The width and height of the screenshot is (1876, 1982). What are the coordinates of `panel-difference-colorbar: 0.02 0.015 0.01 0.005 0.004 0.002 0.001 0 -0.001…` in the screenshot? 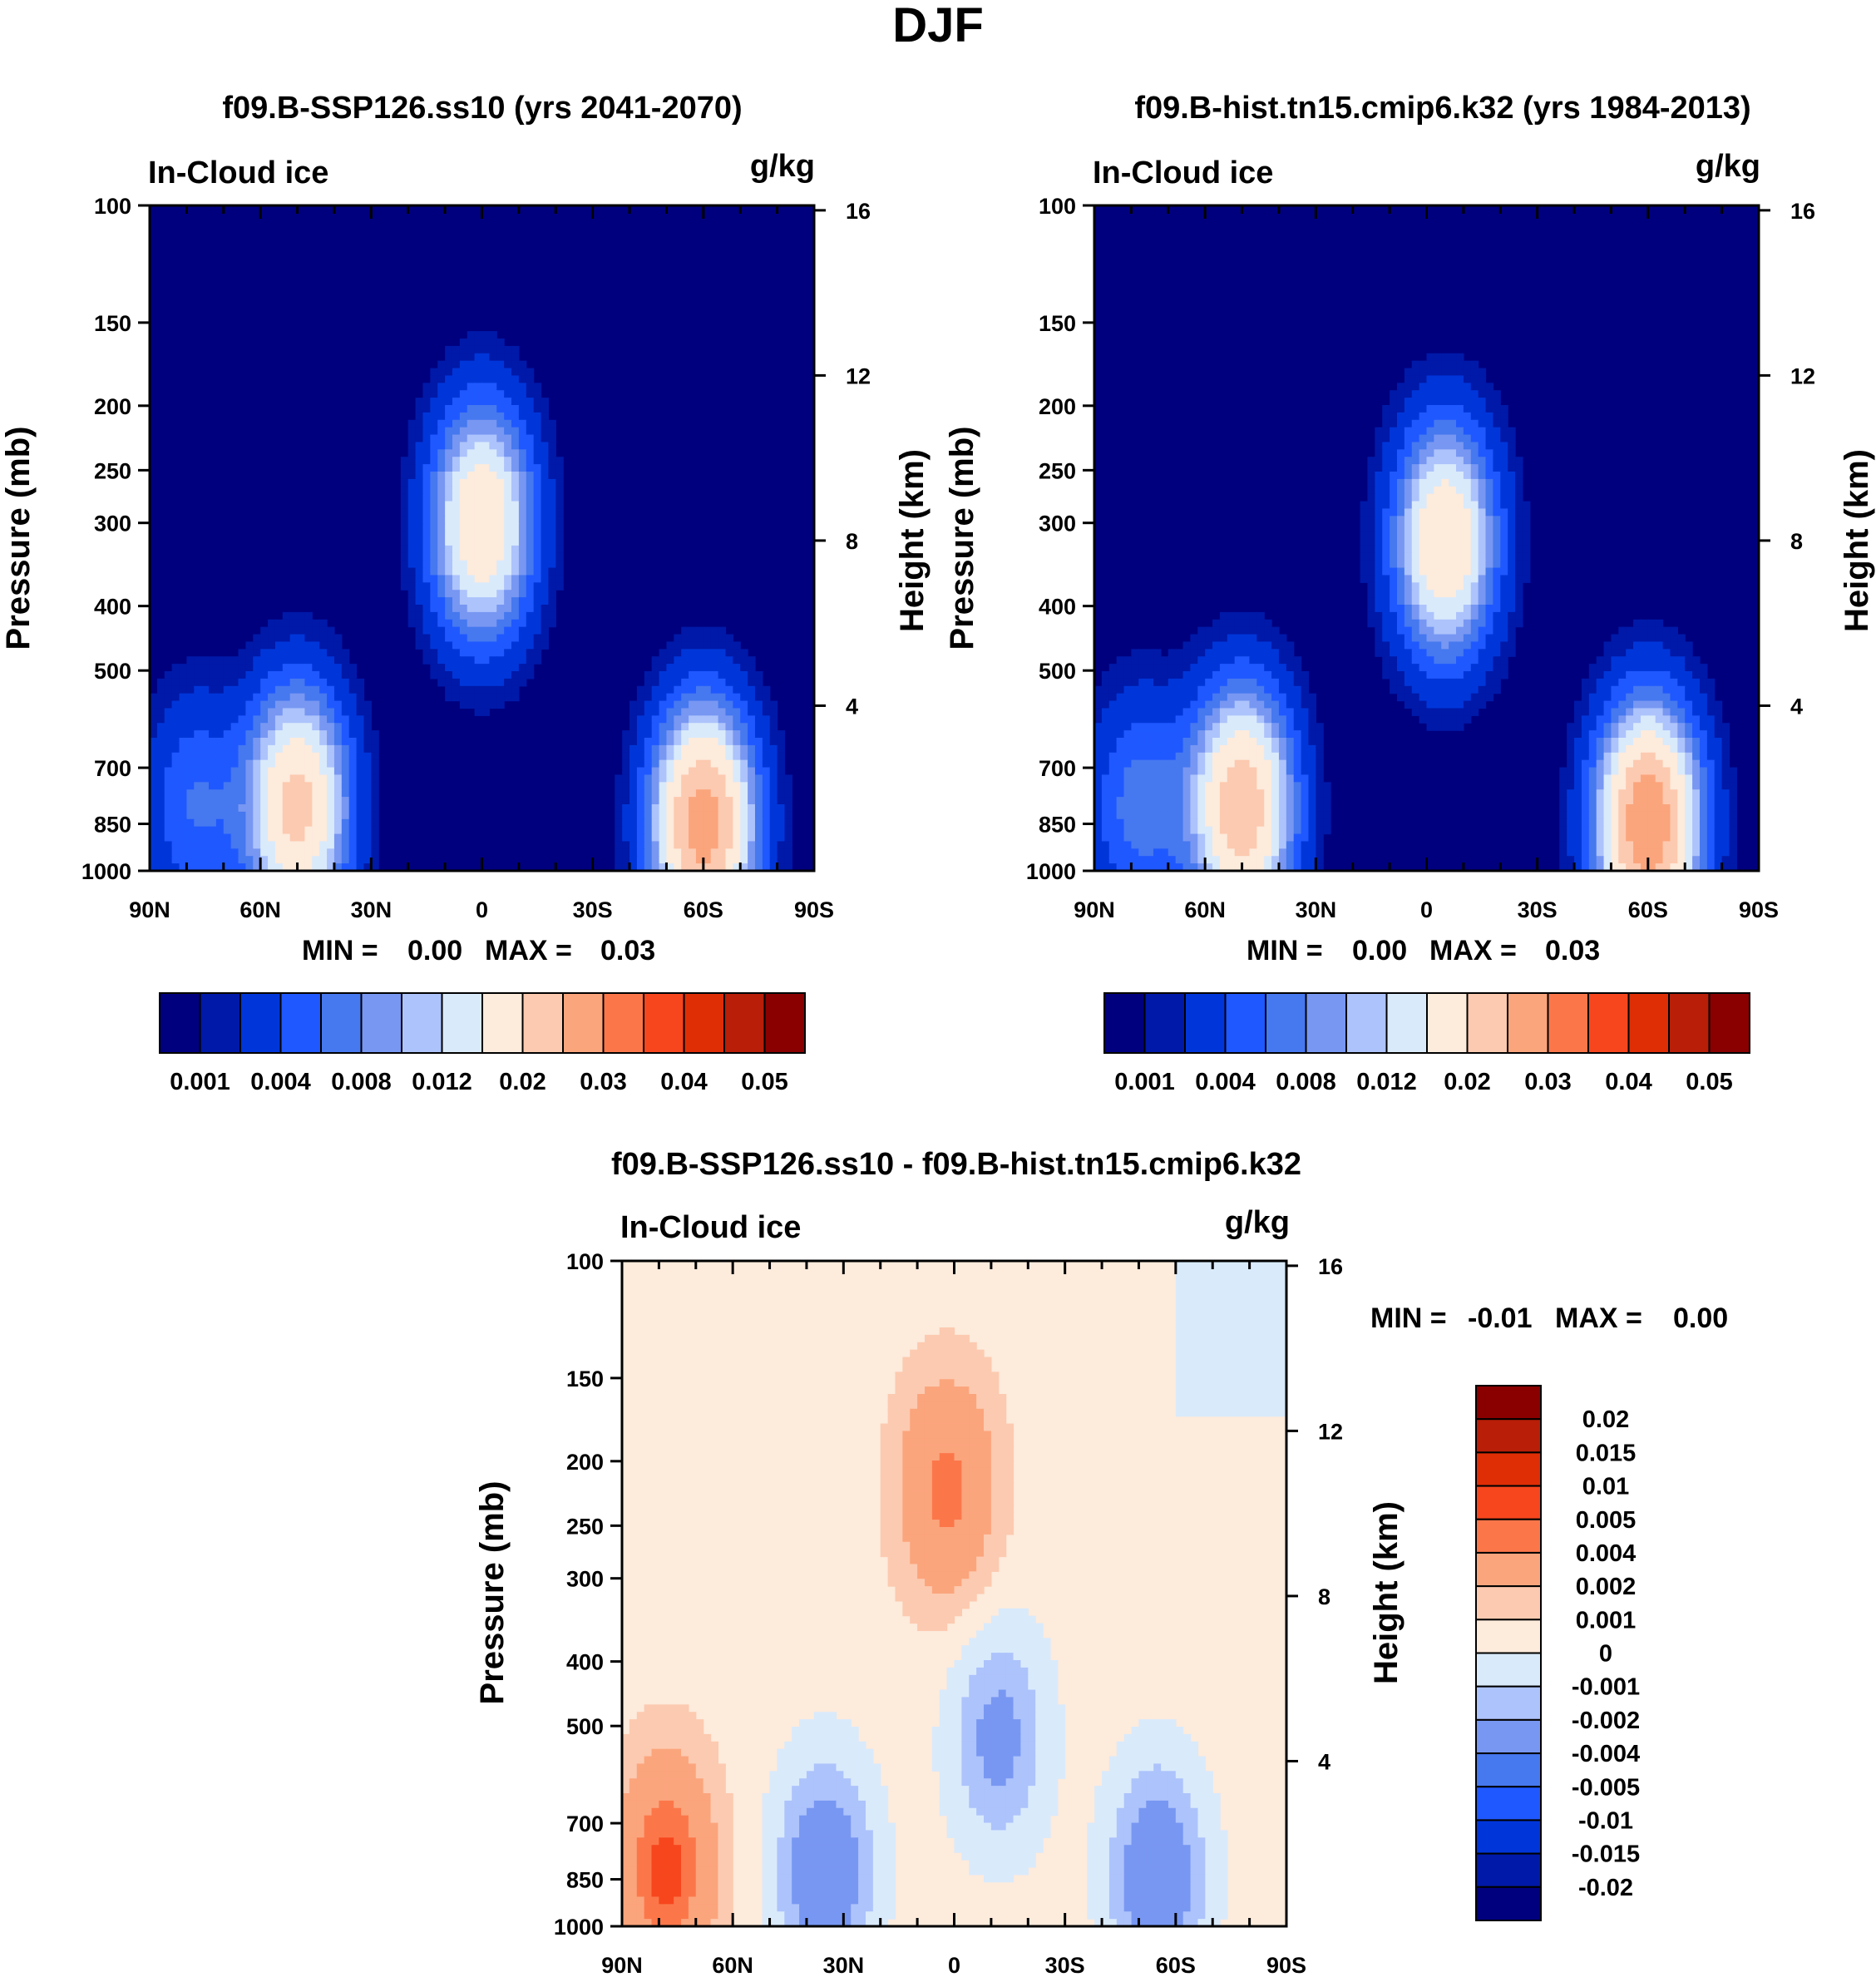 It's located at (1557, 1653).